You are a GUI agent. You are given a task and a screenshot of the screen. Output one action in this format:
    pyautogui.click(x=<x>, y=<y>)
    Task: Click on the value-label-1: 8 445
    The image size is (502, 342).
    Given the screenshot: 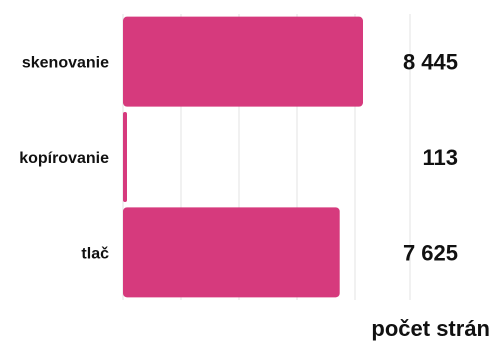 What is the action you would take?
    pyautogui.click(x=430, y=62)
    